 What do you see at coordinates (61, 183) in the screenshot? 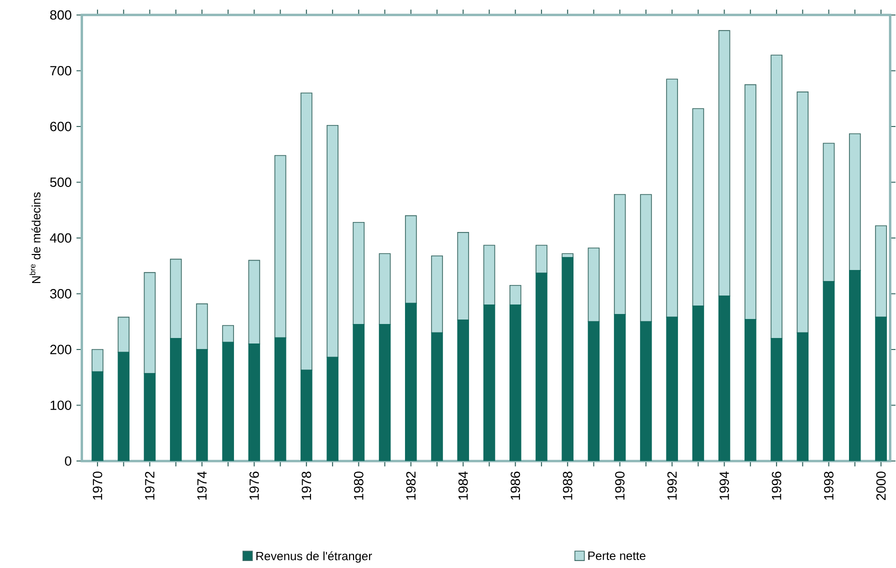
I see `y-tick-label: 500` at bounding box center [61, 183].